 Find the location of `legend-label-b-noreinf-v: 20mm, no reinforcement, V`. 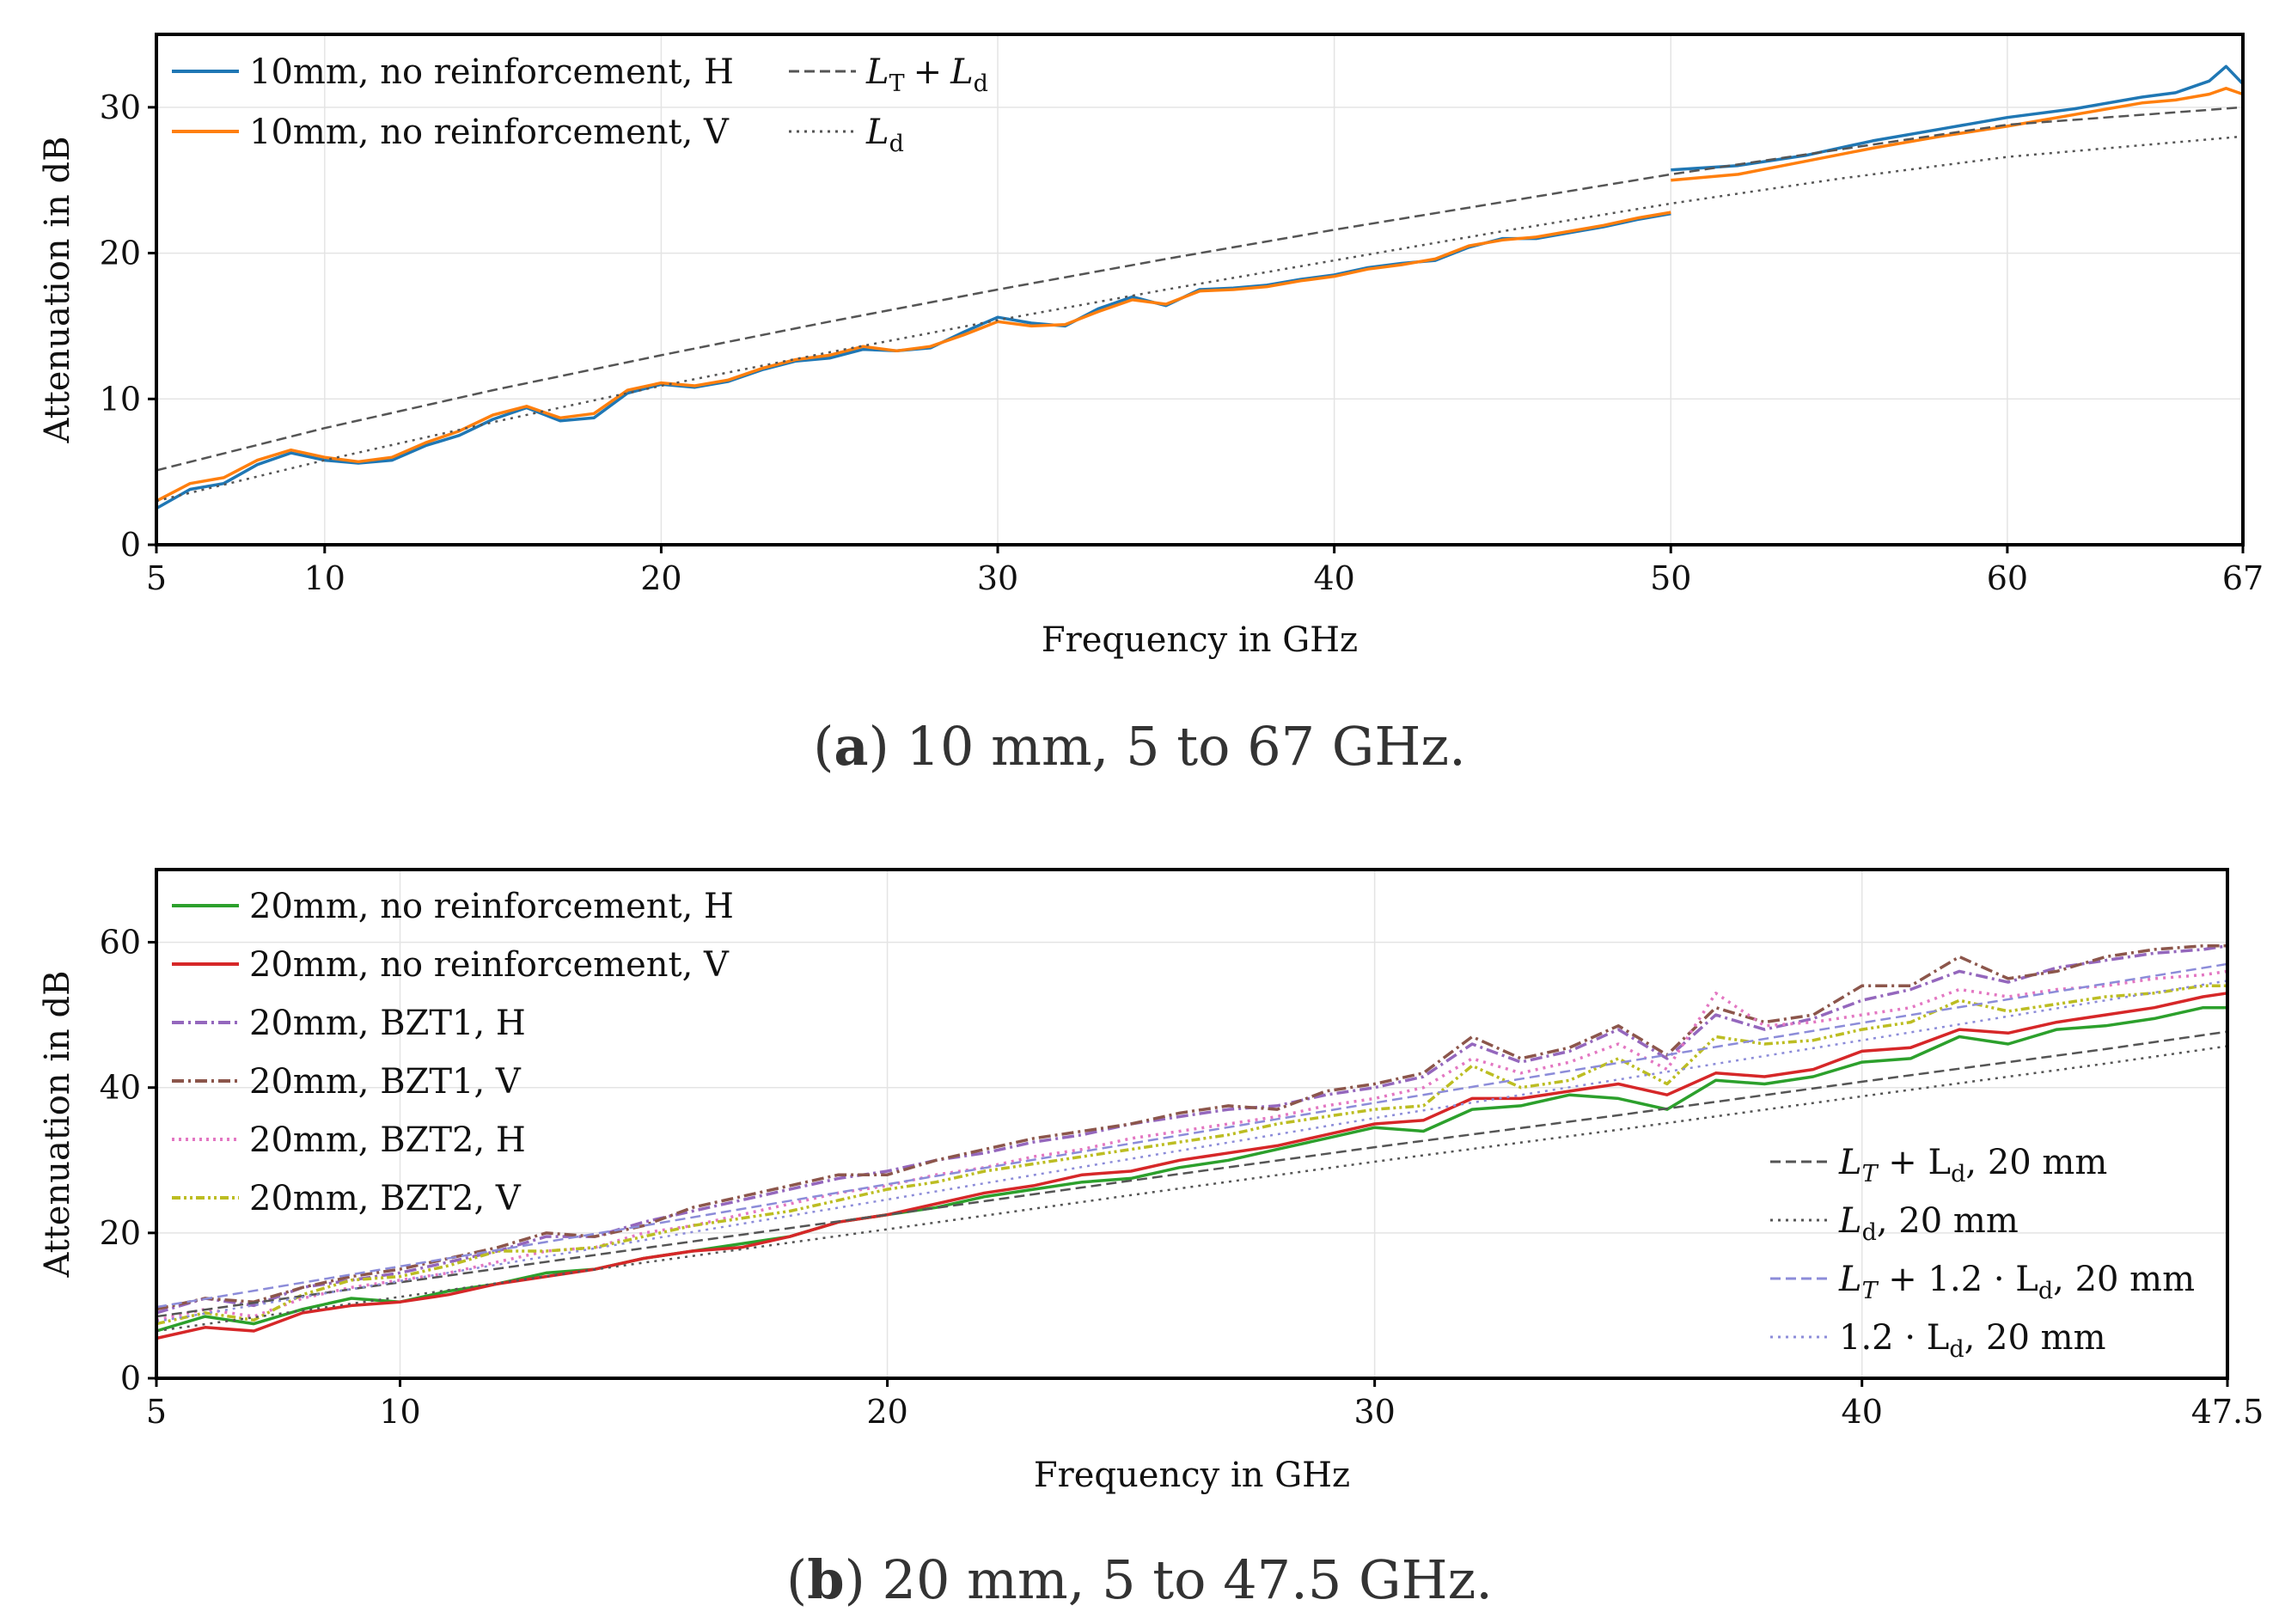

legend-label-b-noreinf-v: 20mm, no reinforcement, V is located at coordinates (489, 965).